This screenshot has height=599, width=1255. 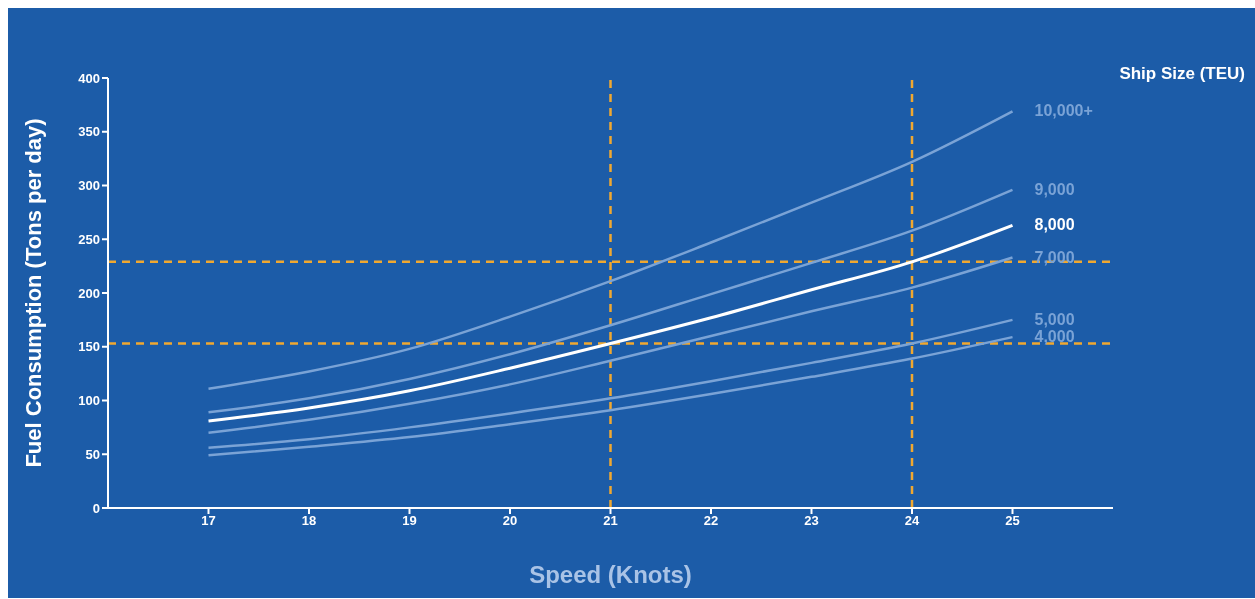 I want to click on x-tick-label: 23, so click(x=811, y=521).